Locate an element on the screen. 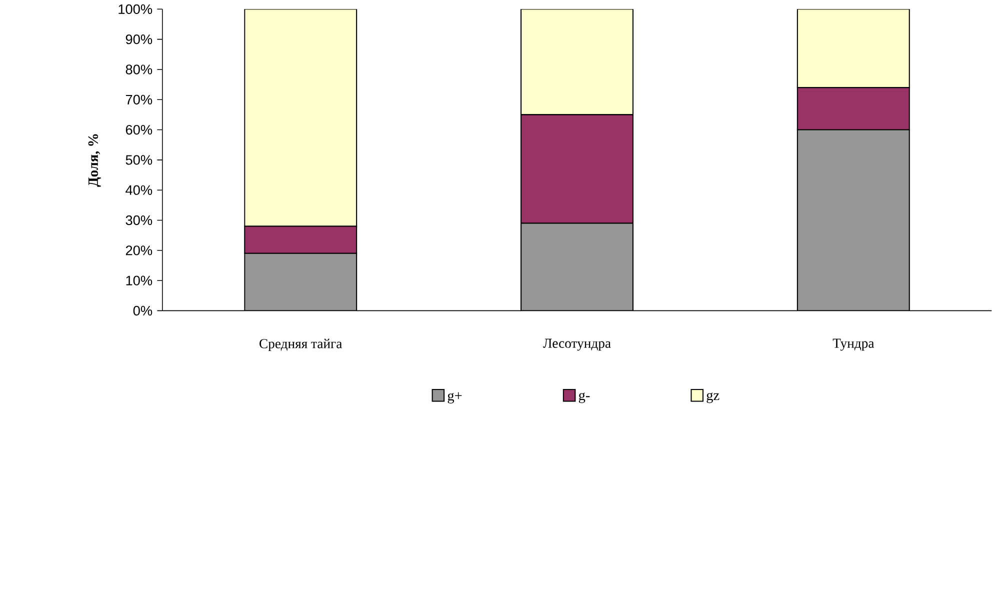  y-axis-title: Доля, % is located at coordinates (94, 160).